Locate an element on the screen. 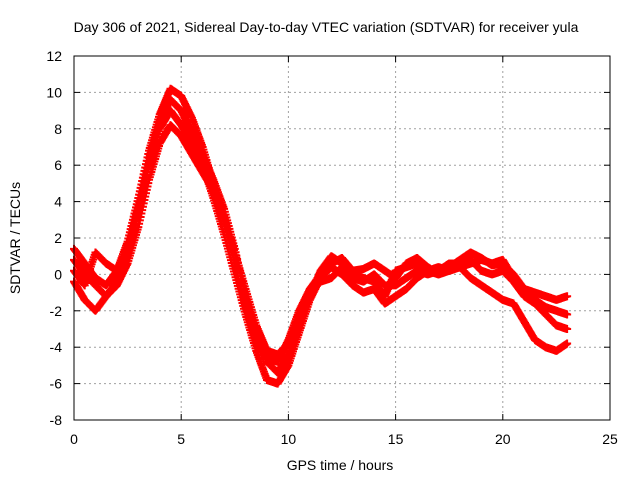 The width and height of the screenshot is (640, 480). y-tick-label: -2 is located at coordinates (56, 311).